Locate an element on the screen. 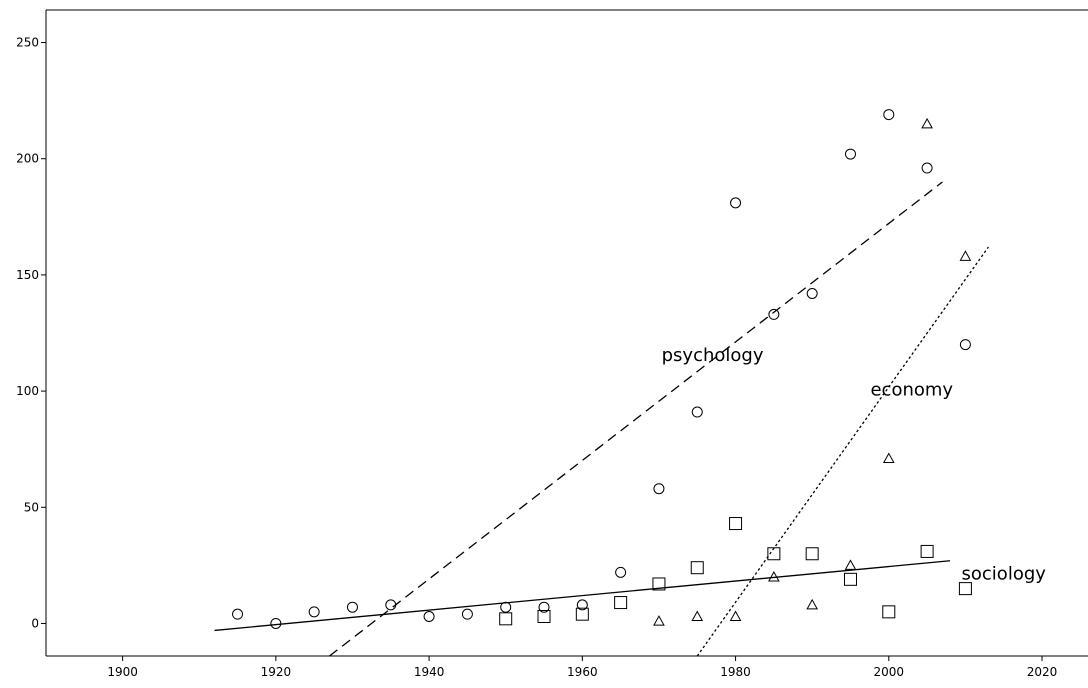  y-tick-label: 100 is located at coordinates (27, 391).